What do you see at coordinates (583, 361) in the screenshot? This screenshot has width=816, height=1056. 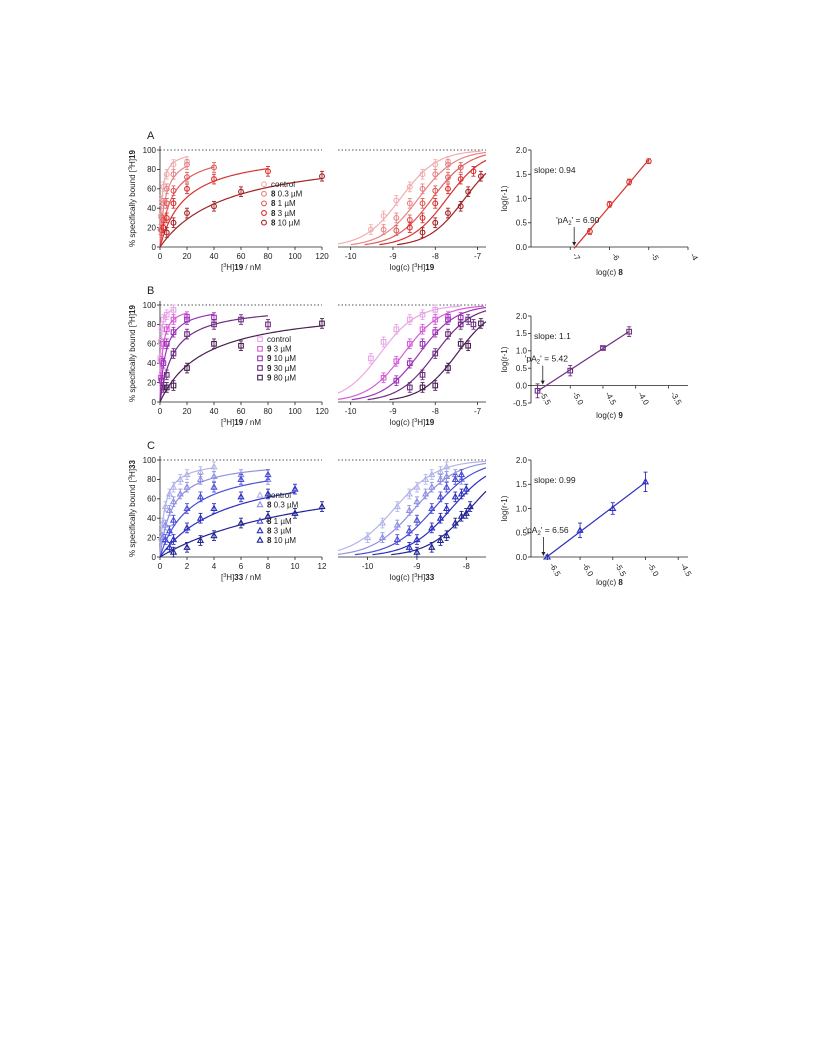 I see `regression-line` at bounding box center [583, 361].